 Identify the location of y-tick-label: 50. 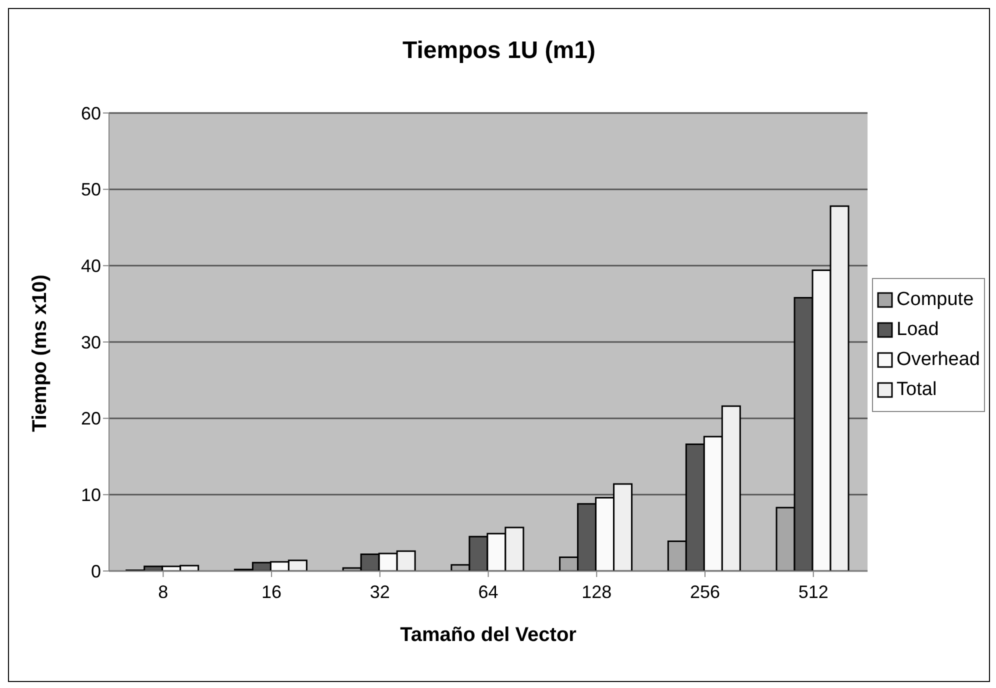
(90, 190).